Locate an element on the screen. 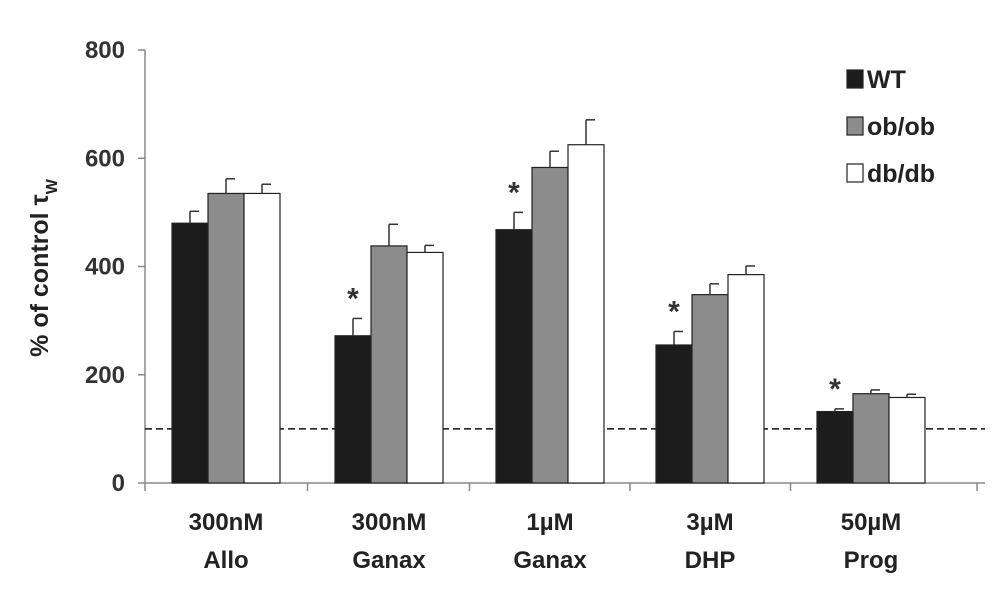  legend-swatch-db-db is located at coordinates (855, 173).